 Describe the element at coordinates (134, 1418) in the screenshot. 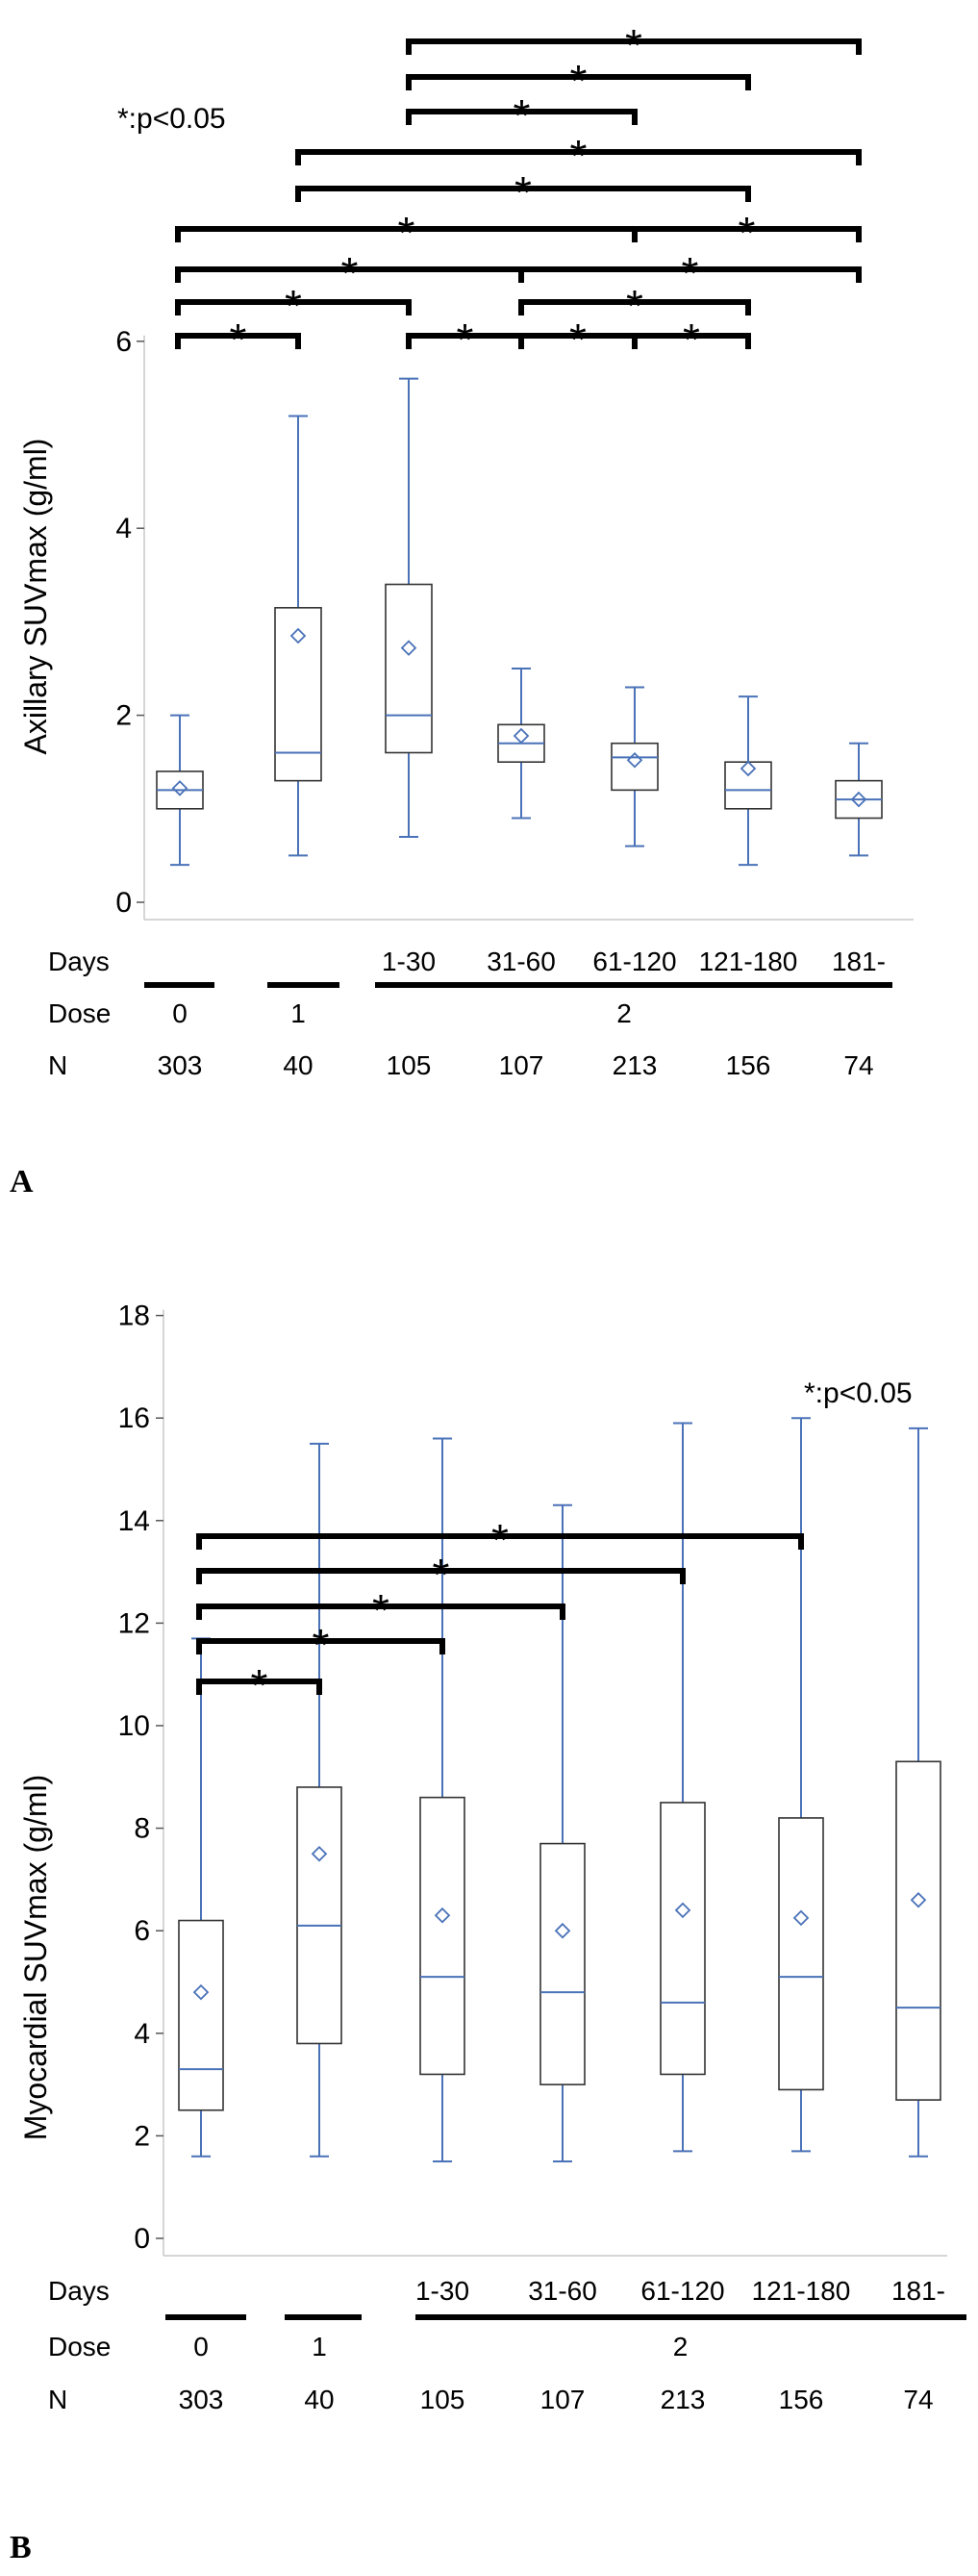

I see `y-tick-label: 16` at that location.